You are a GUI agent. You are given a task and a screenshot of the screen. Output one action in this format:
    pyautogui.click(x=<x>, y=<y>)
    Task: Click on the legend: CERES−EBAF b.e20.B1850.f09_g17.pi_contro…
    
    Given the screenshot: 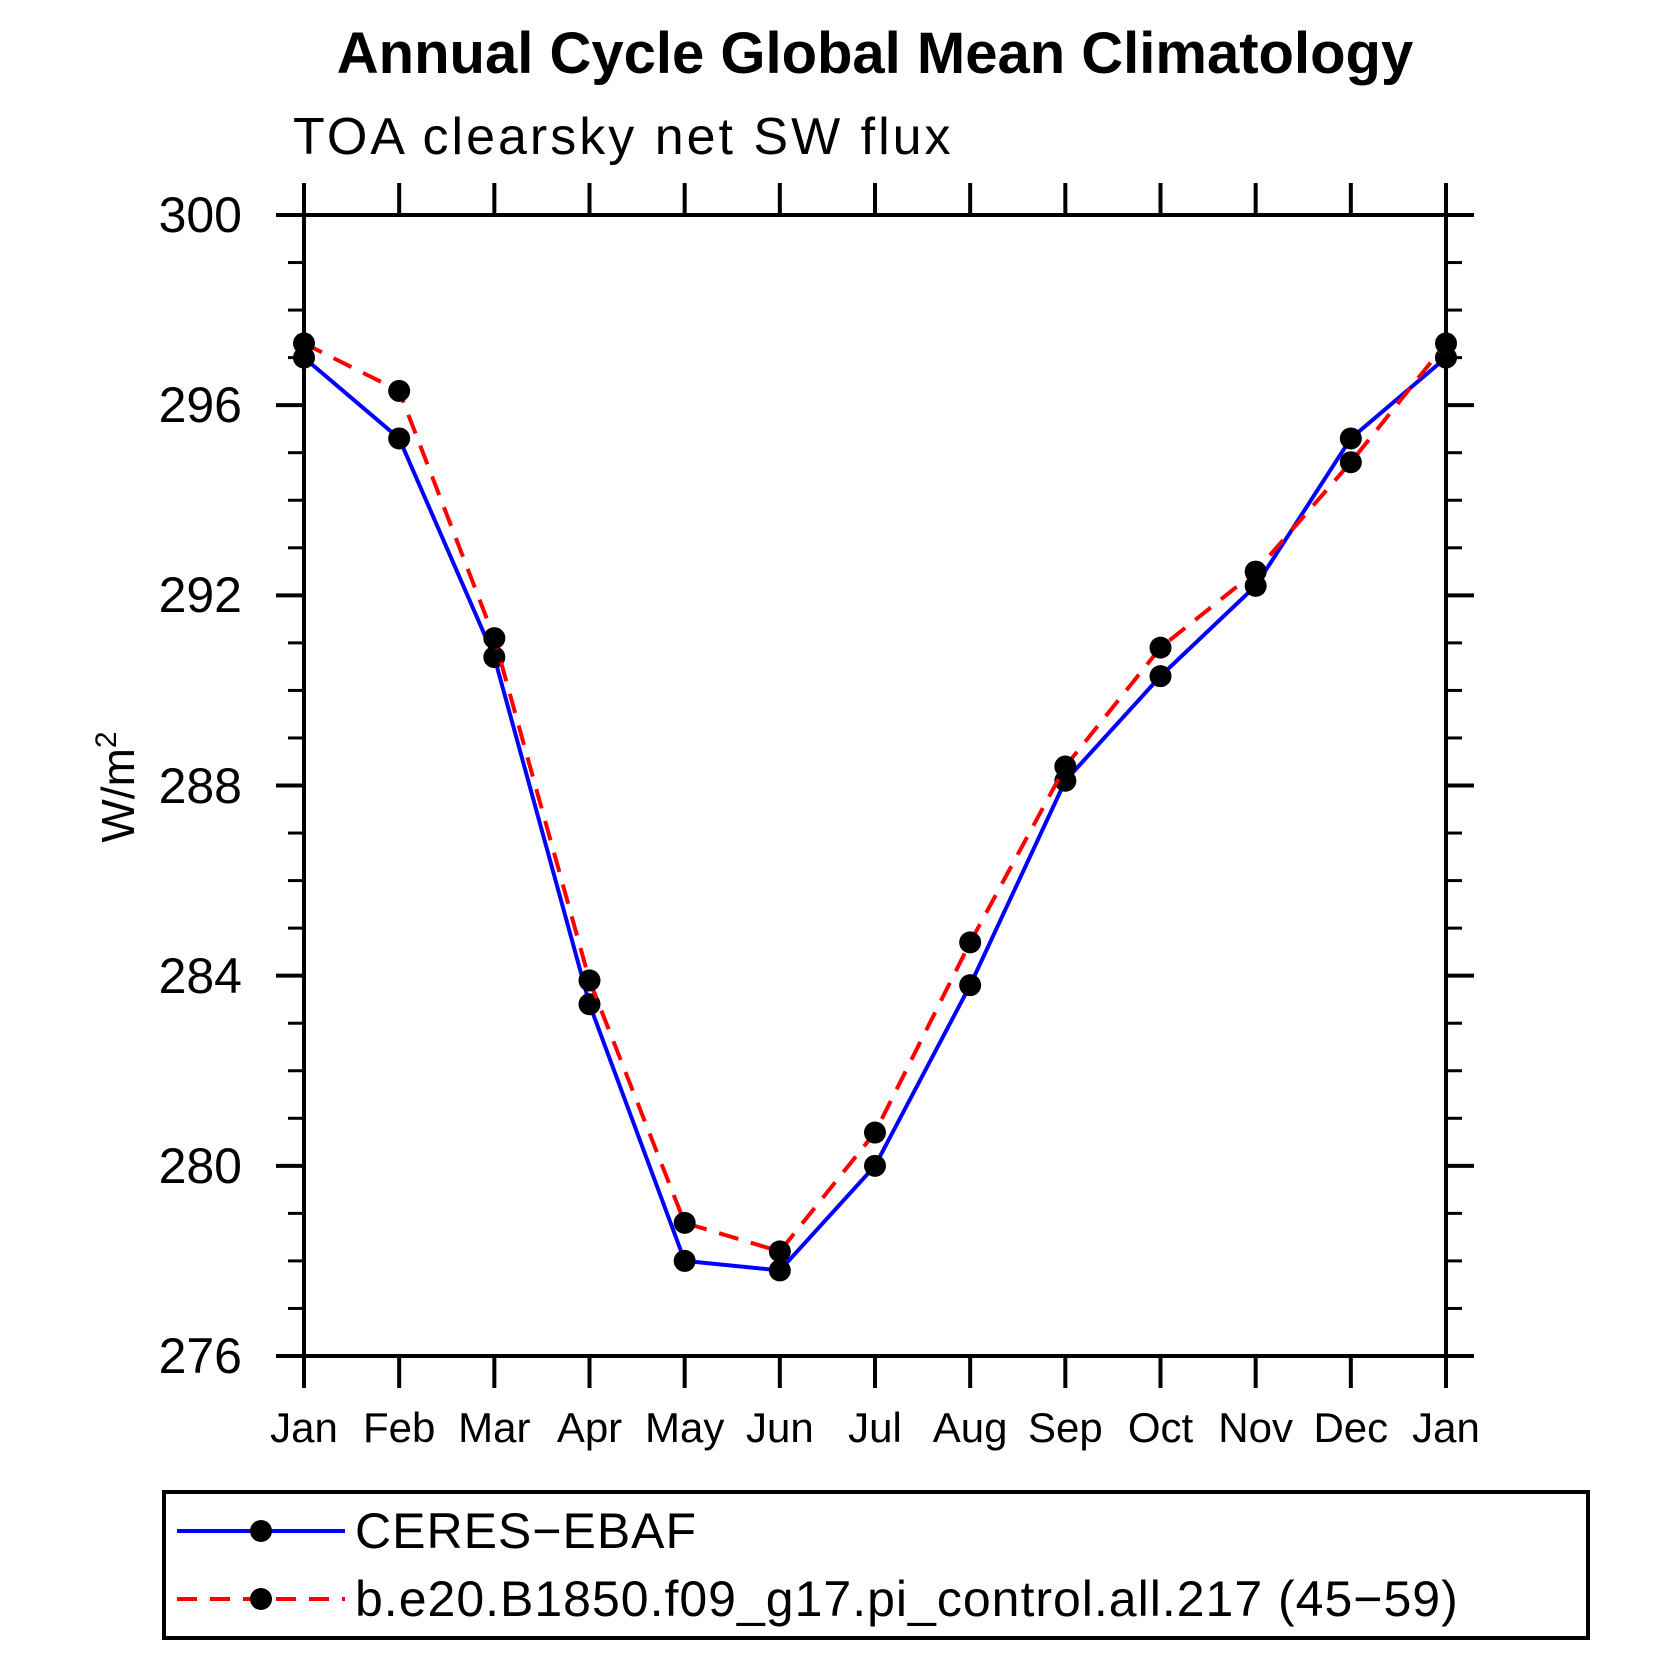 What is the action you would take?
    pyautogui.click(x=876, y=1565)
    